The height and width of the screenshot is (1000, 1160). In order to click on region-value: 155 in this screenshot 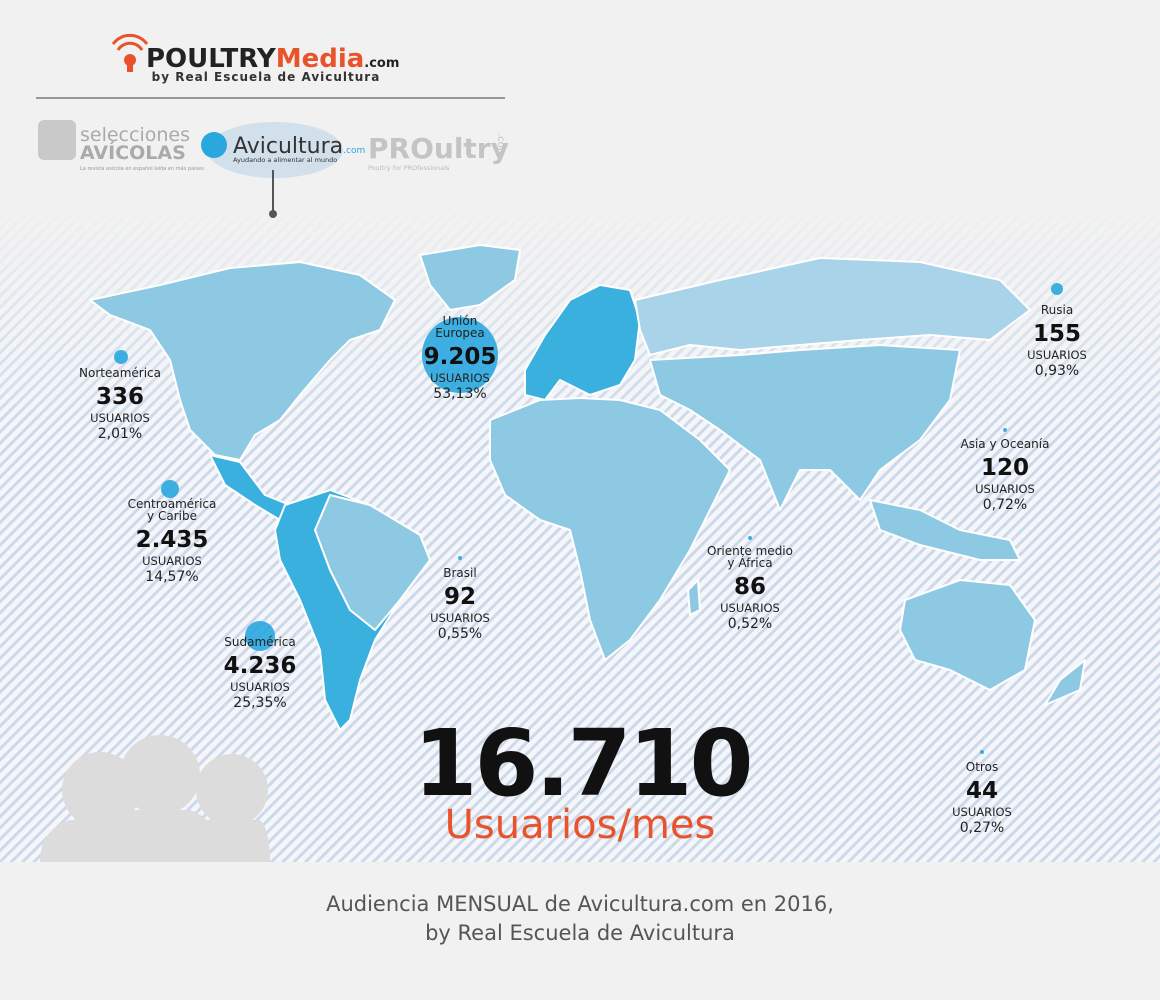, I will do `click(1057, 334)`.